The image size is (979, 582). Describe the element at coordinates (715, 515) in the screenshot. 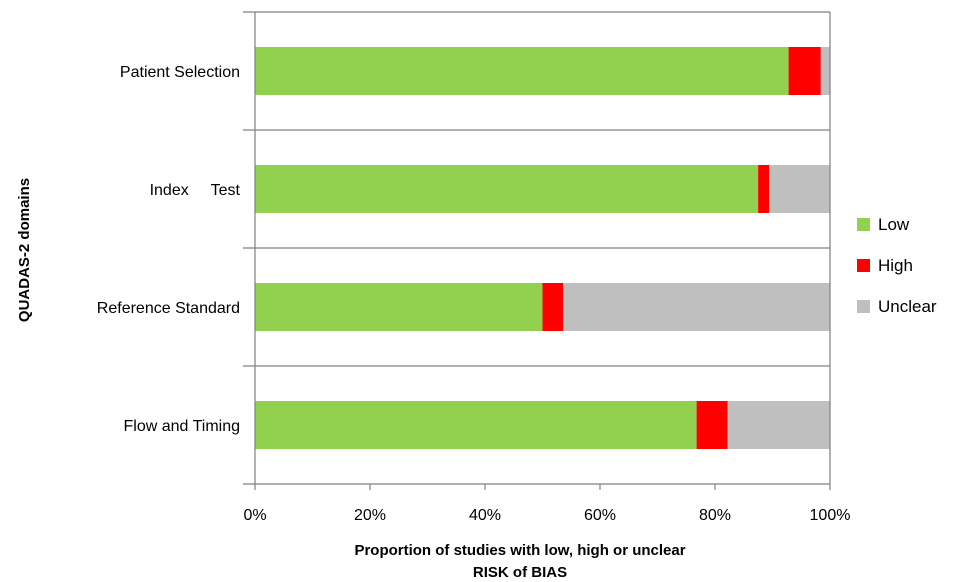

I see `x-tick-label: 80%` at that location.